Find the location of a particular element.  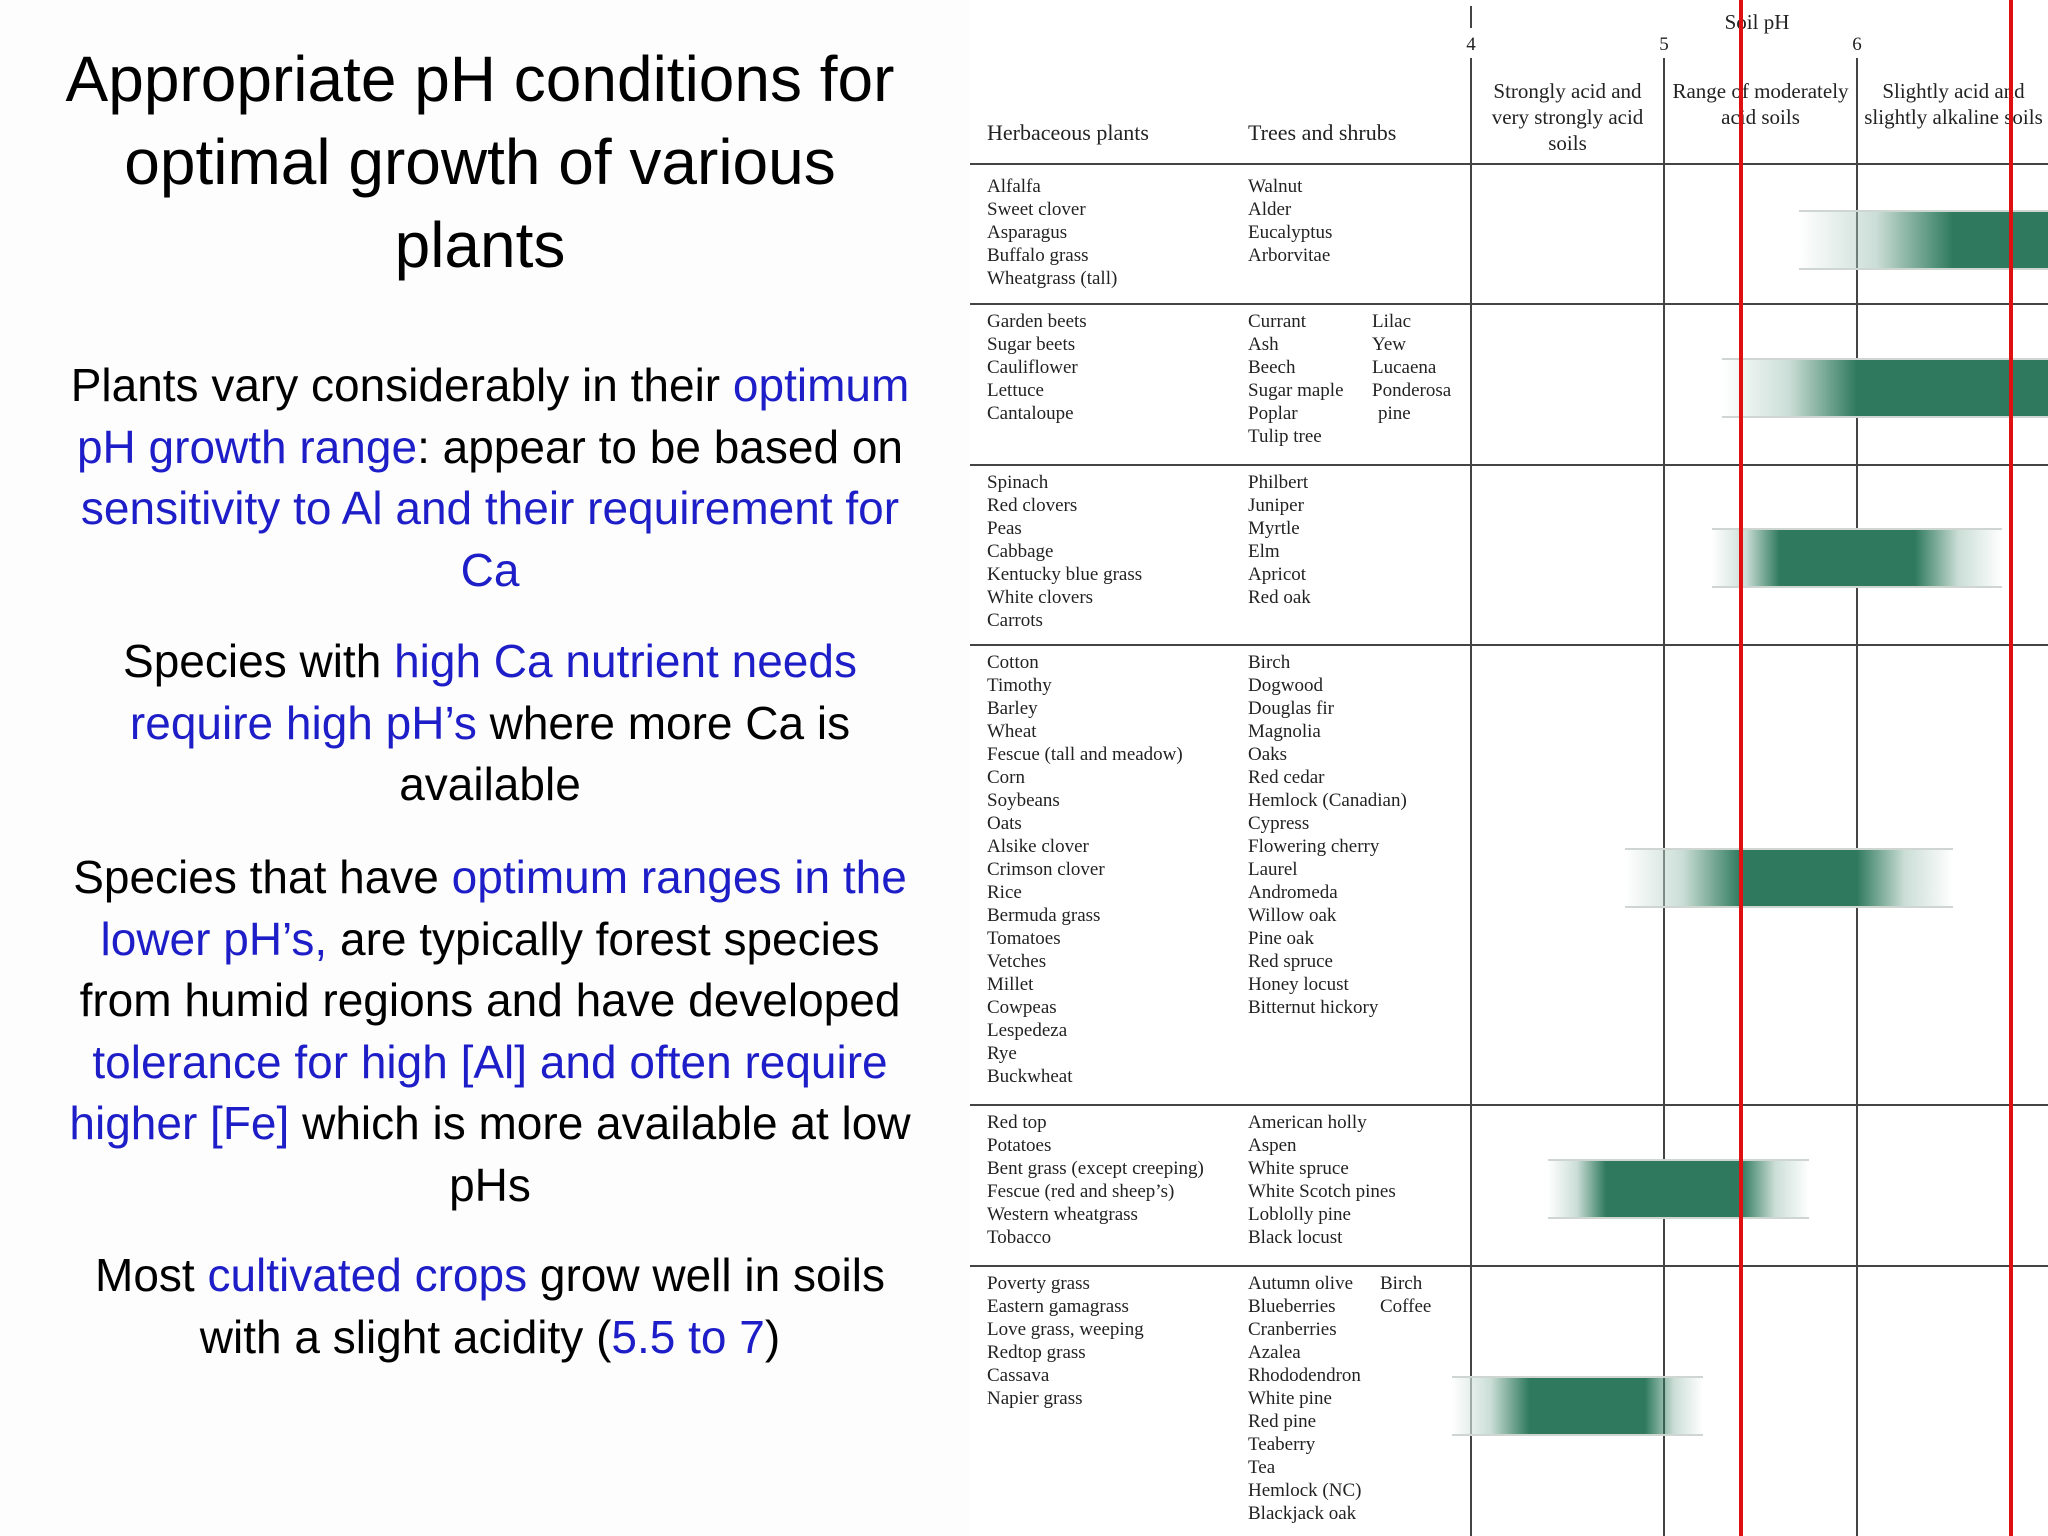

plant-name: Elm is located at coordinates (1264, 551).